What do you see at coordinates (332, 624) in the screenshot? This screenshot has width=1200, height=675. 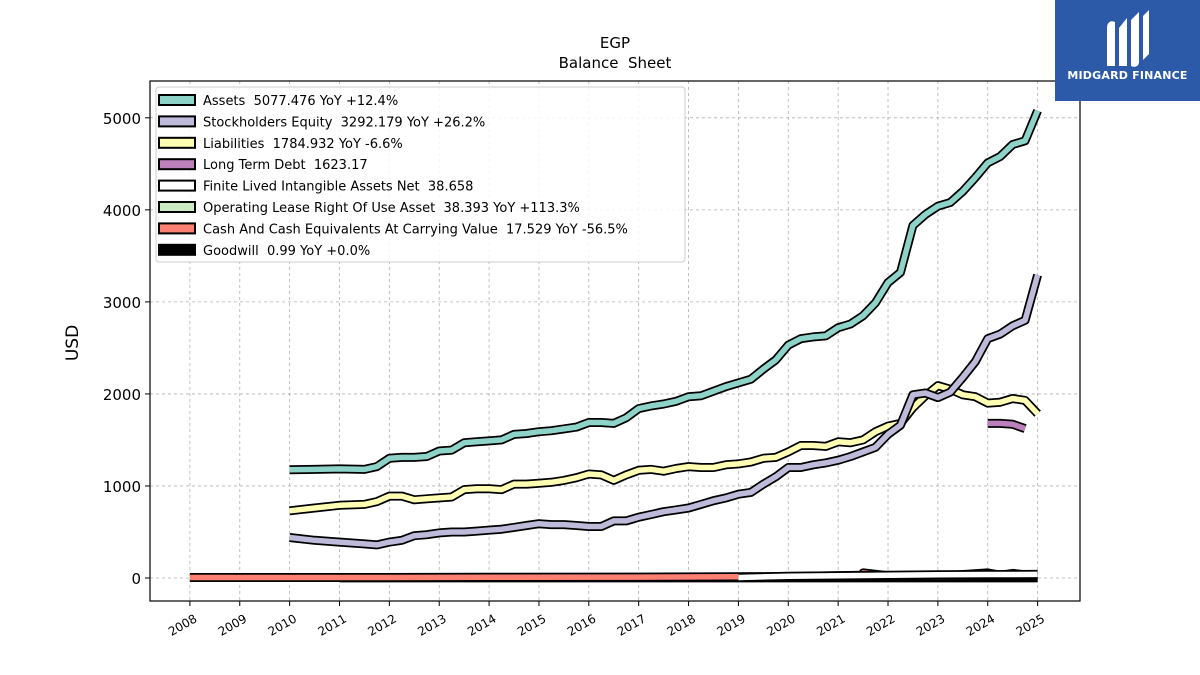 I see `x-tick-label: 2011` at bounding box center [332, 624].